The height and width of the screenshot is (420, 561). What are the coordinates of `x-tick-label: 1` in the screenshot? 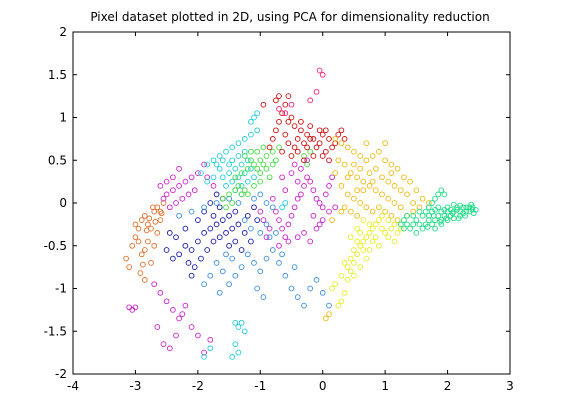 It's located at (385, 386).